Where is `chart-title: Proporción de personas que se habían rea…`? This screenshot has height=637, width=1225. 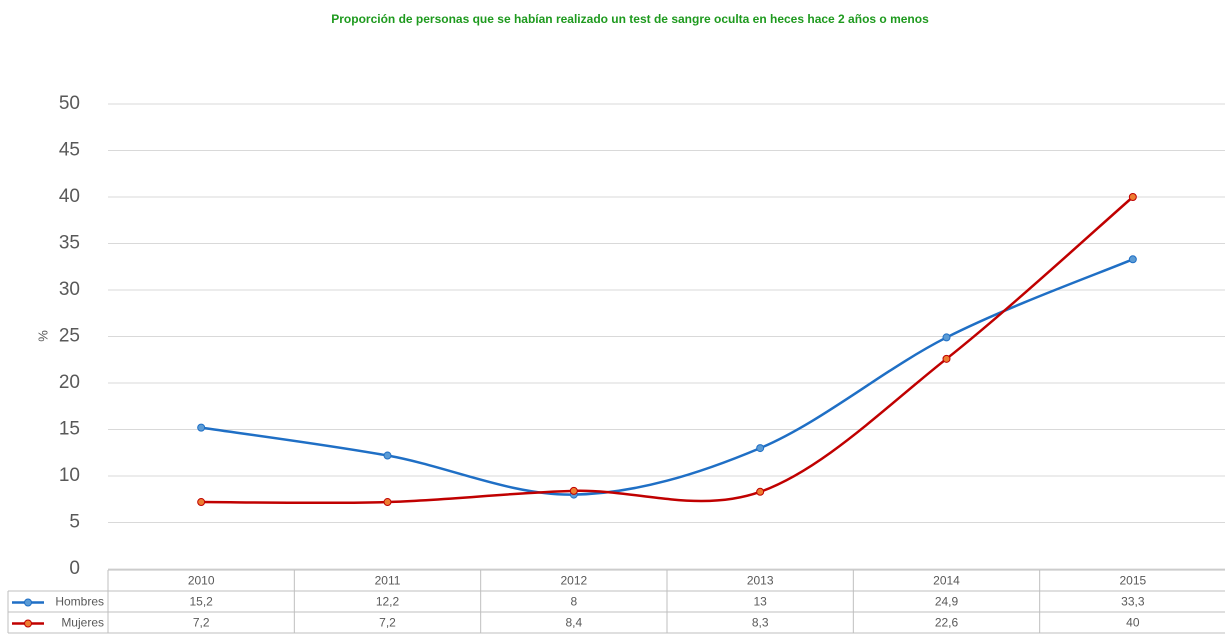 chart-title: Proporción de personas que se habían rea… is located at coordinates (630, 19).